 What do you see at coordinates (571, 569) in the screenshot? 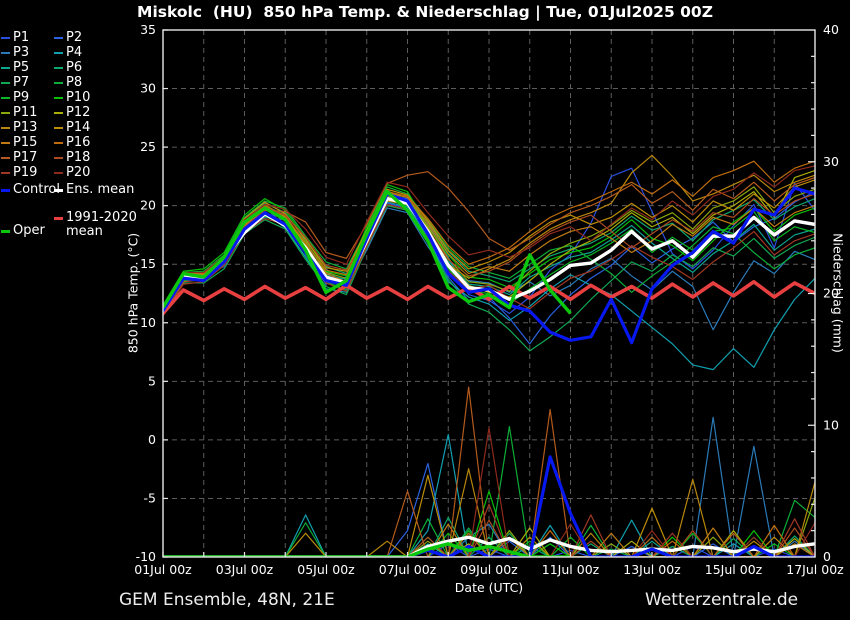
I see `x-tick-label: 11Jul 00z` at bounding box center [571, 569].